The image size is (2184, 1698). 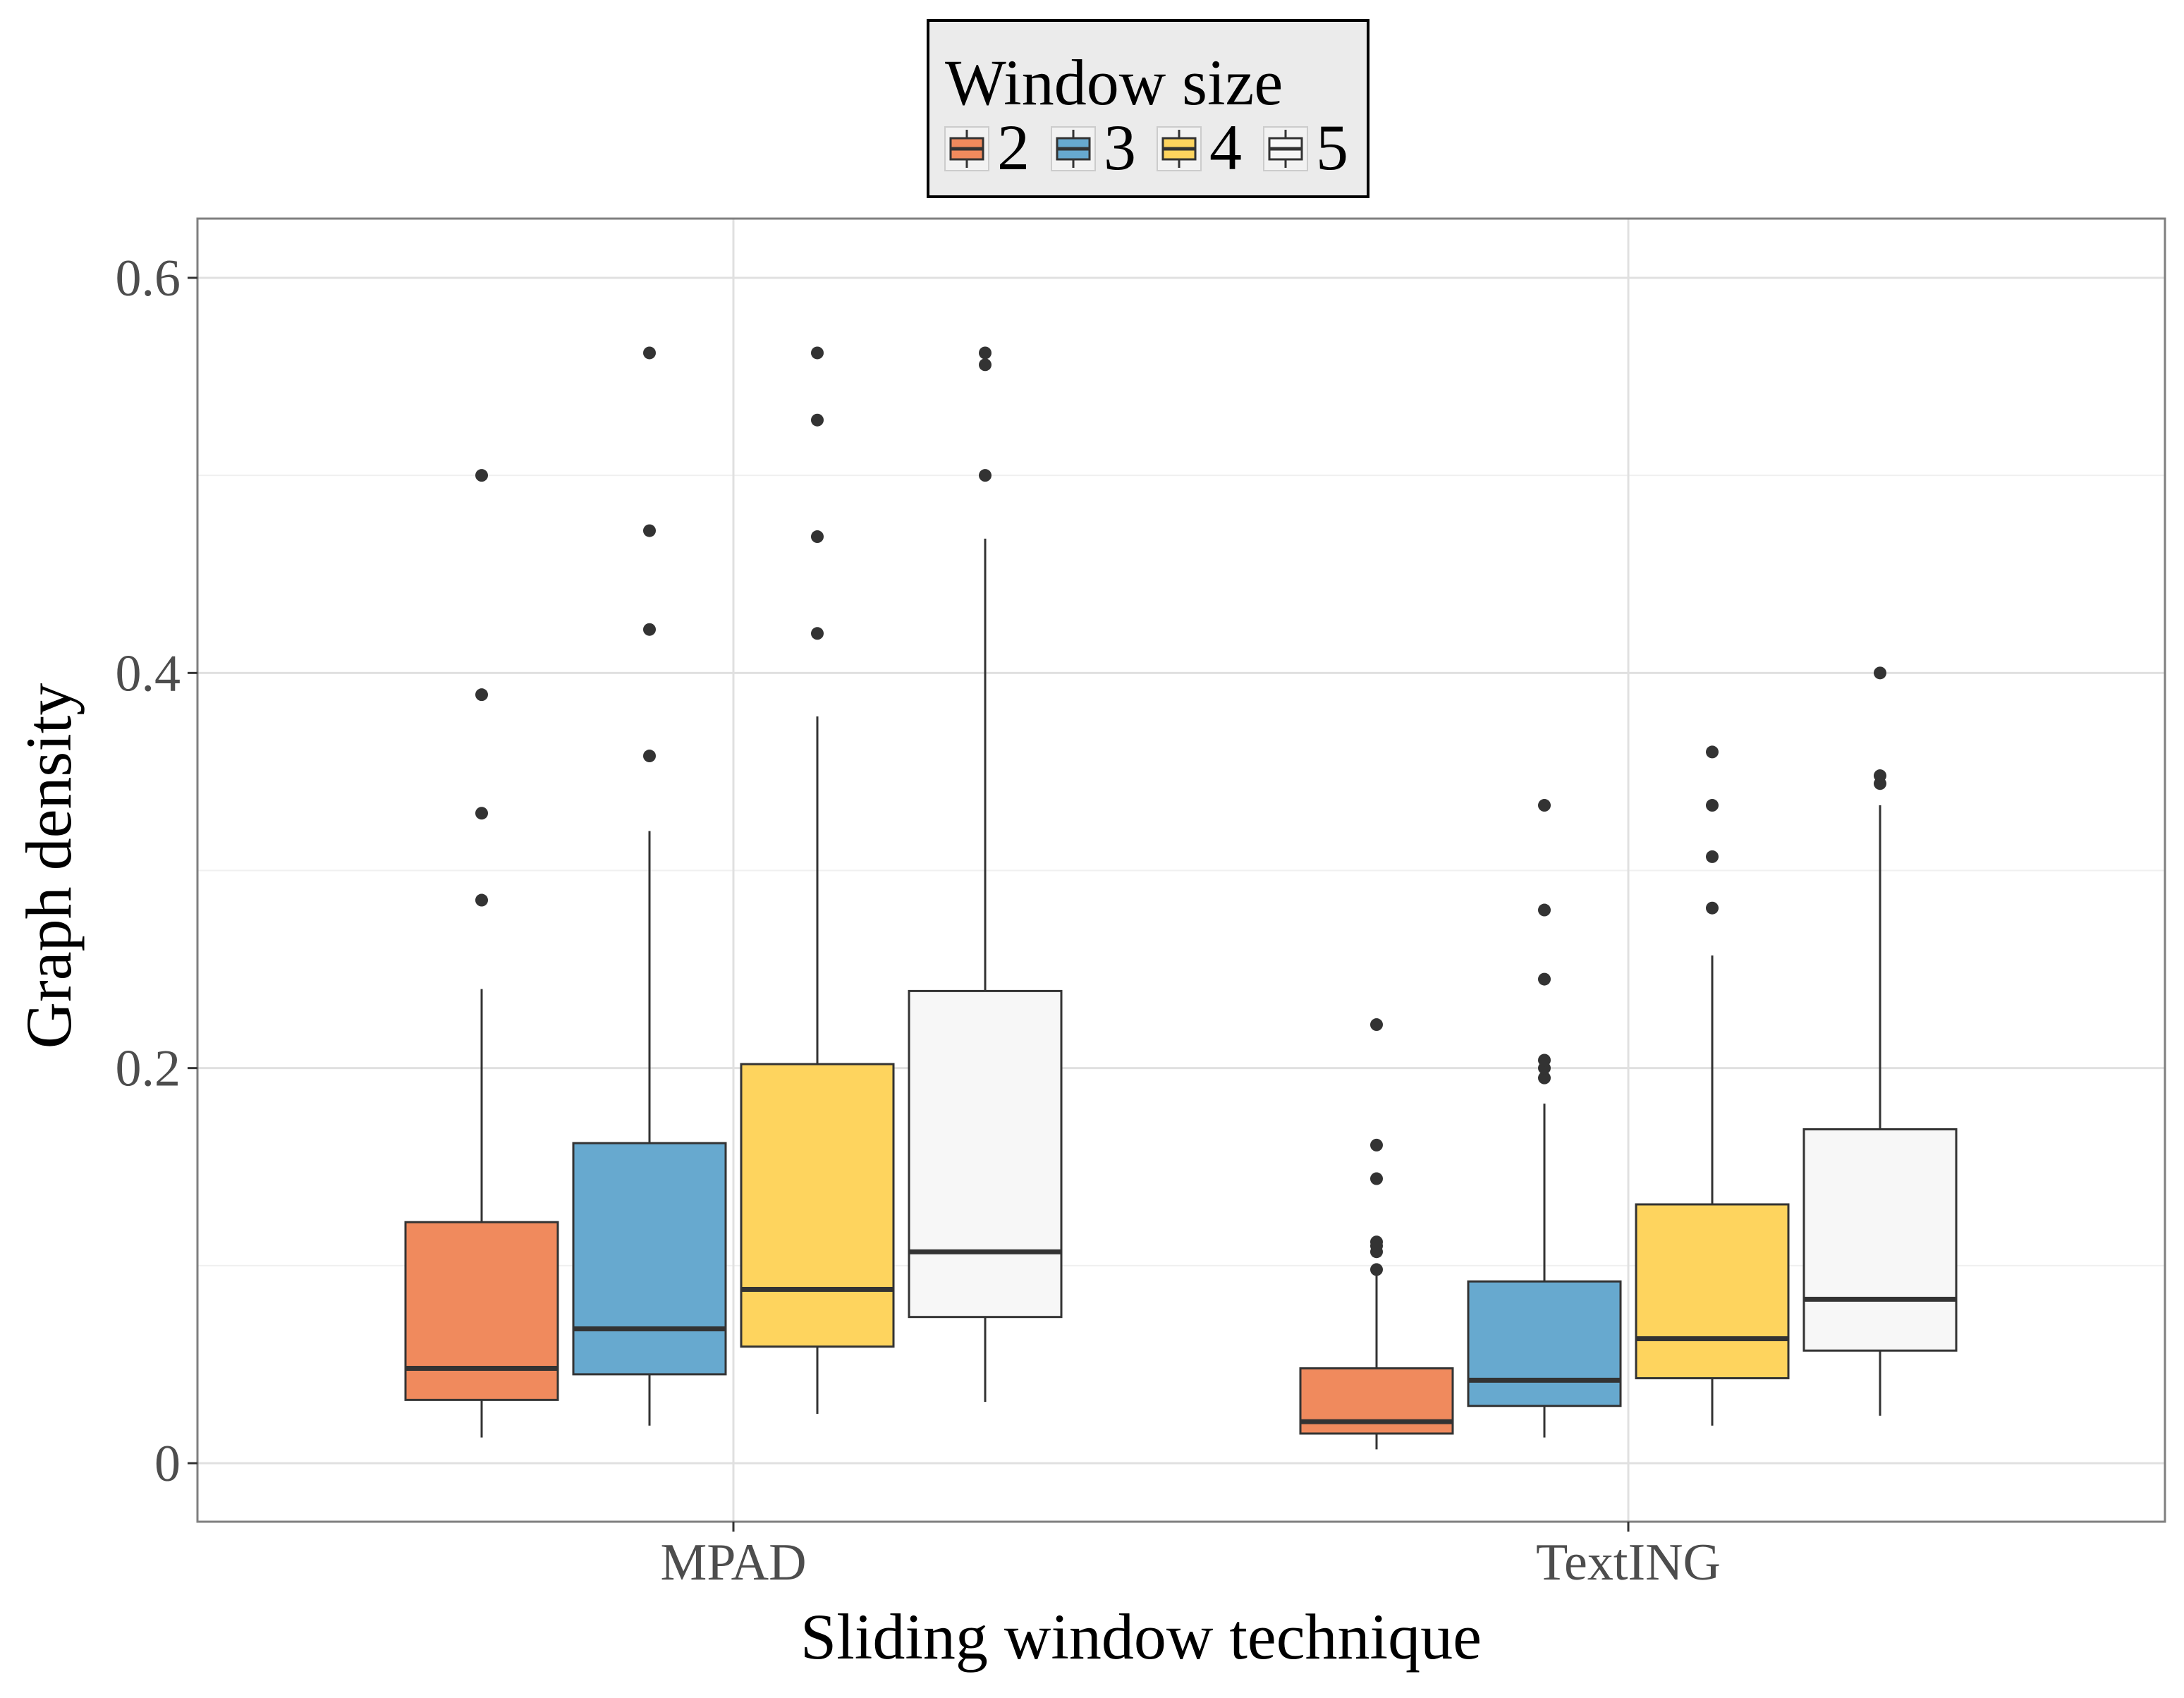 I want to click on legend-title: Window size, so click(x=1114, y=82).